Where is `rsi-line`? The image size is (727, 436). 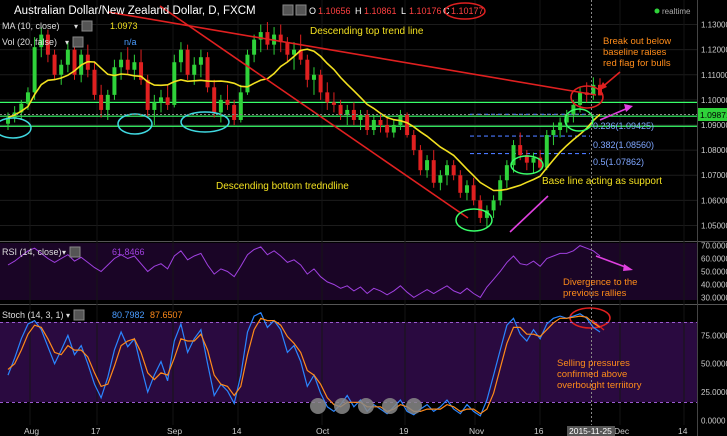
rsi-line is located at coordinates (304, 272).